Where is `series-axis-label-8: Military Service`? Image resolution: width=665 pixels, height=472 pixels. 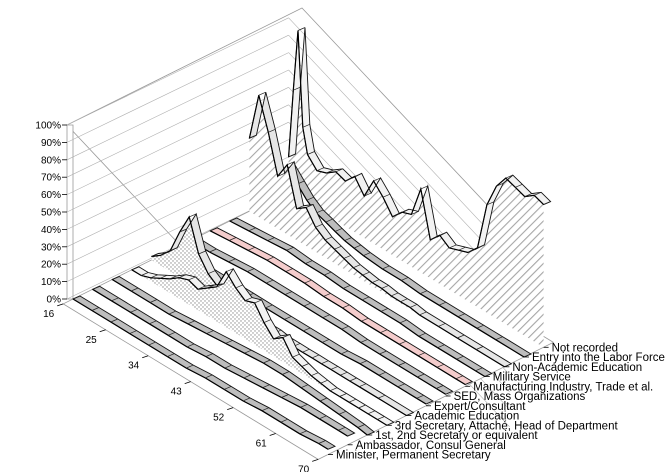 series-axis-label-8: Military Service is located at coordinates (532, 378).